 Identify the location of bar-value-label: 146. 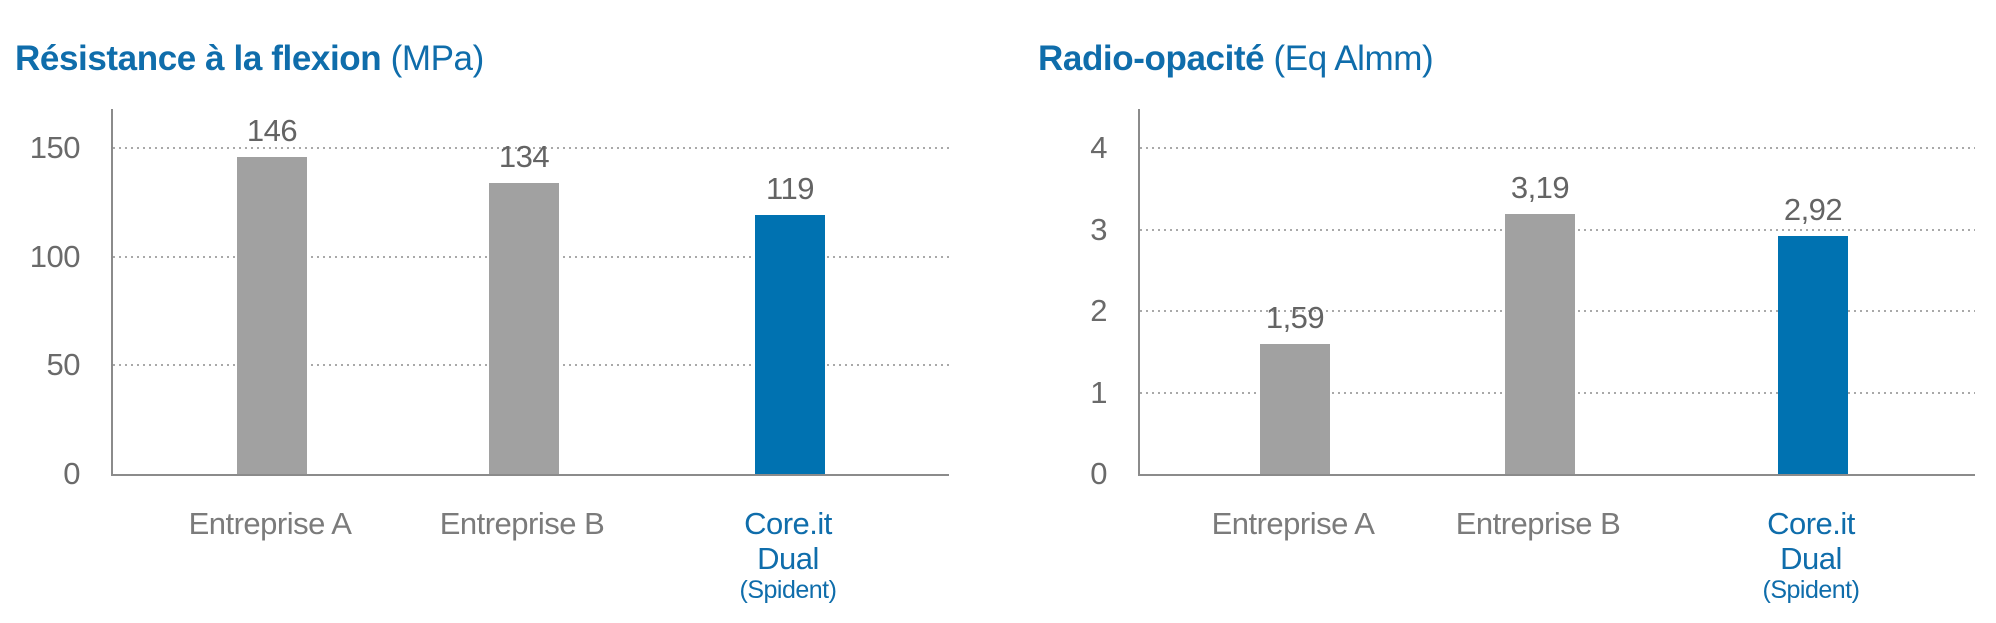
(272, 130).